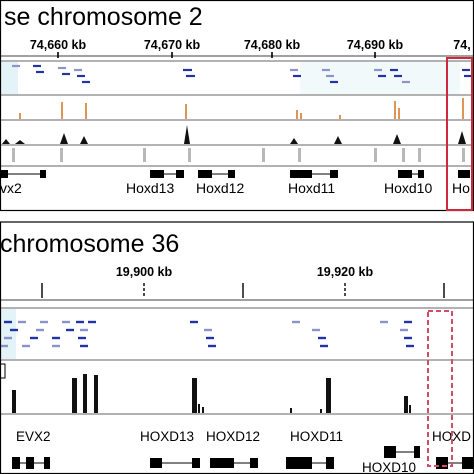 This screenshot has width=474, height=474. Describe the element at coordinates (233, 436) in the screenshot. I see `gene-label: HOXD12` at that location.